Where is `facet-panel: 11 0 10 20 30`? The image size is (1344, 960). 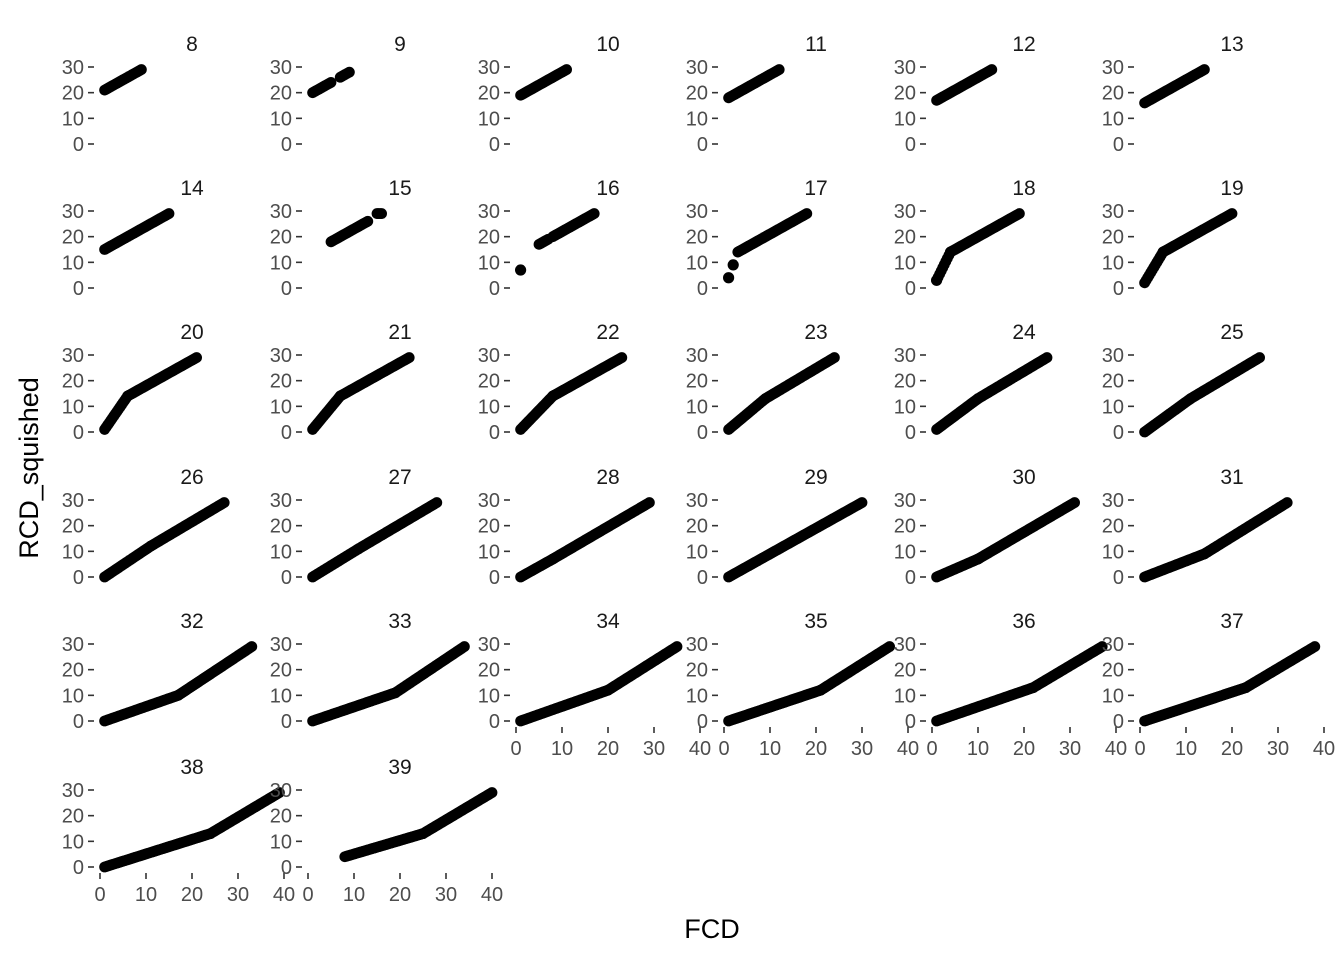 facet-panel: 11 0 10 20 30 is located at coordinates (756, 94).